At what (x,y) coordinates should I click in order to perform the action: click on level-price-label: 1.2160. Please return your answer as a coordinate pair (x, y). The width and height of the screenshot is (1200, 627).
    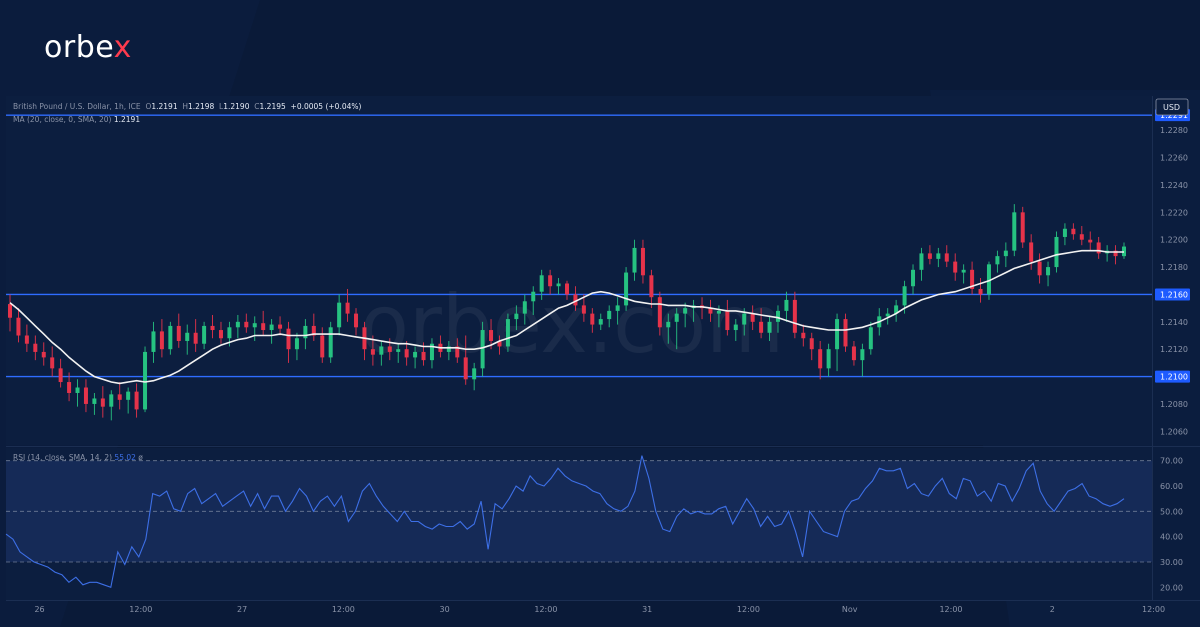
    Looking at the image, I should click on (1172, 294).